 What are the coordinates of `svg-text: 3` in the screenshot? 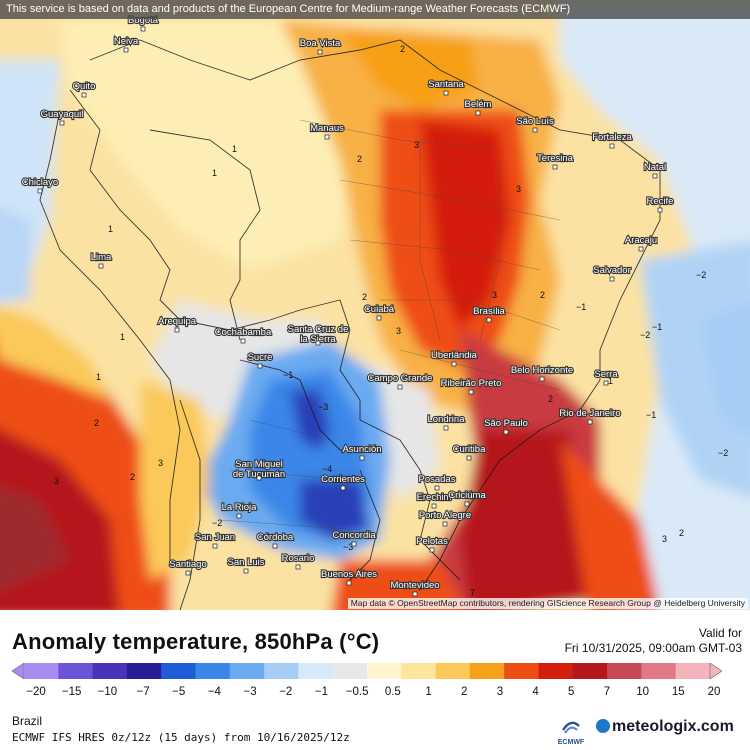 It's located at (398, 331).